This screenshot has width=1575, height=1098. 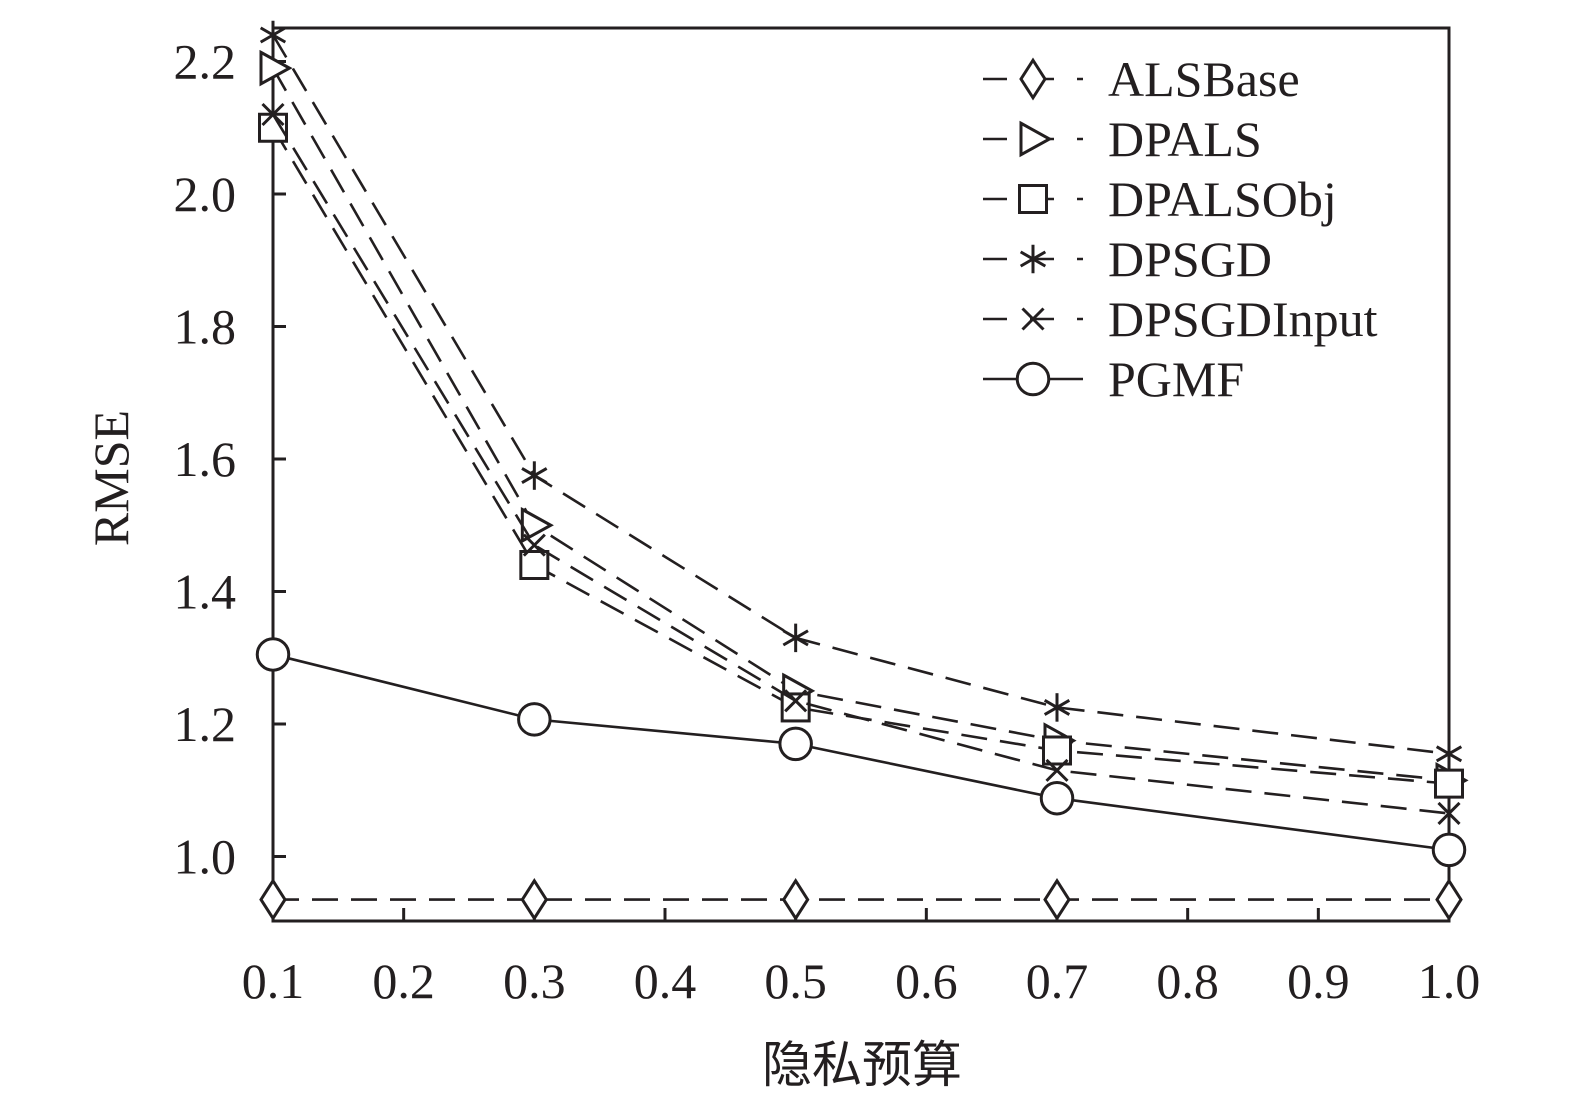 I want to click on legend-item: DPSGDInput, so click(x=1180, y=319).